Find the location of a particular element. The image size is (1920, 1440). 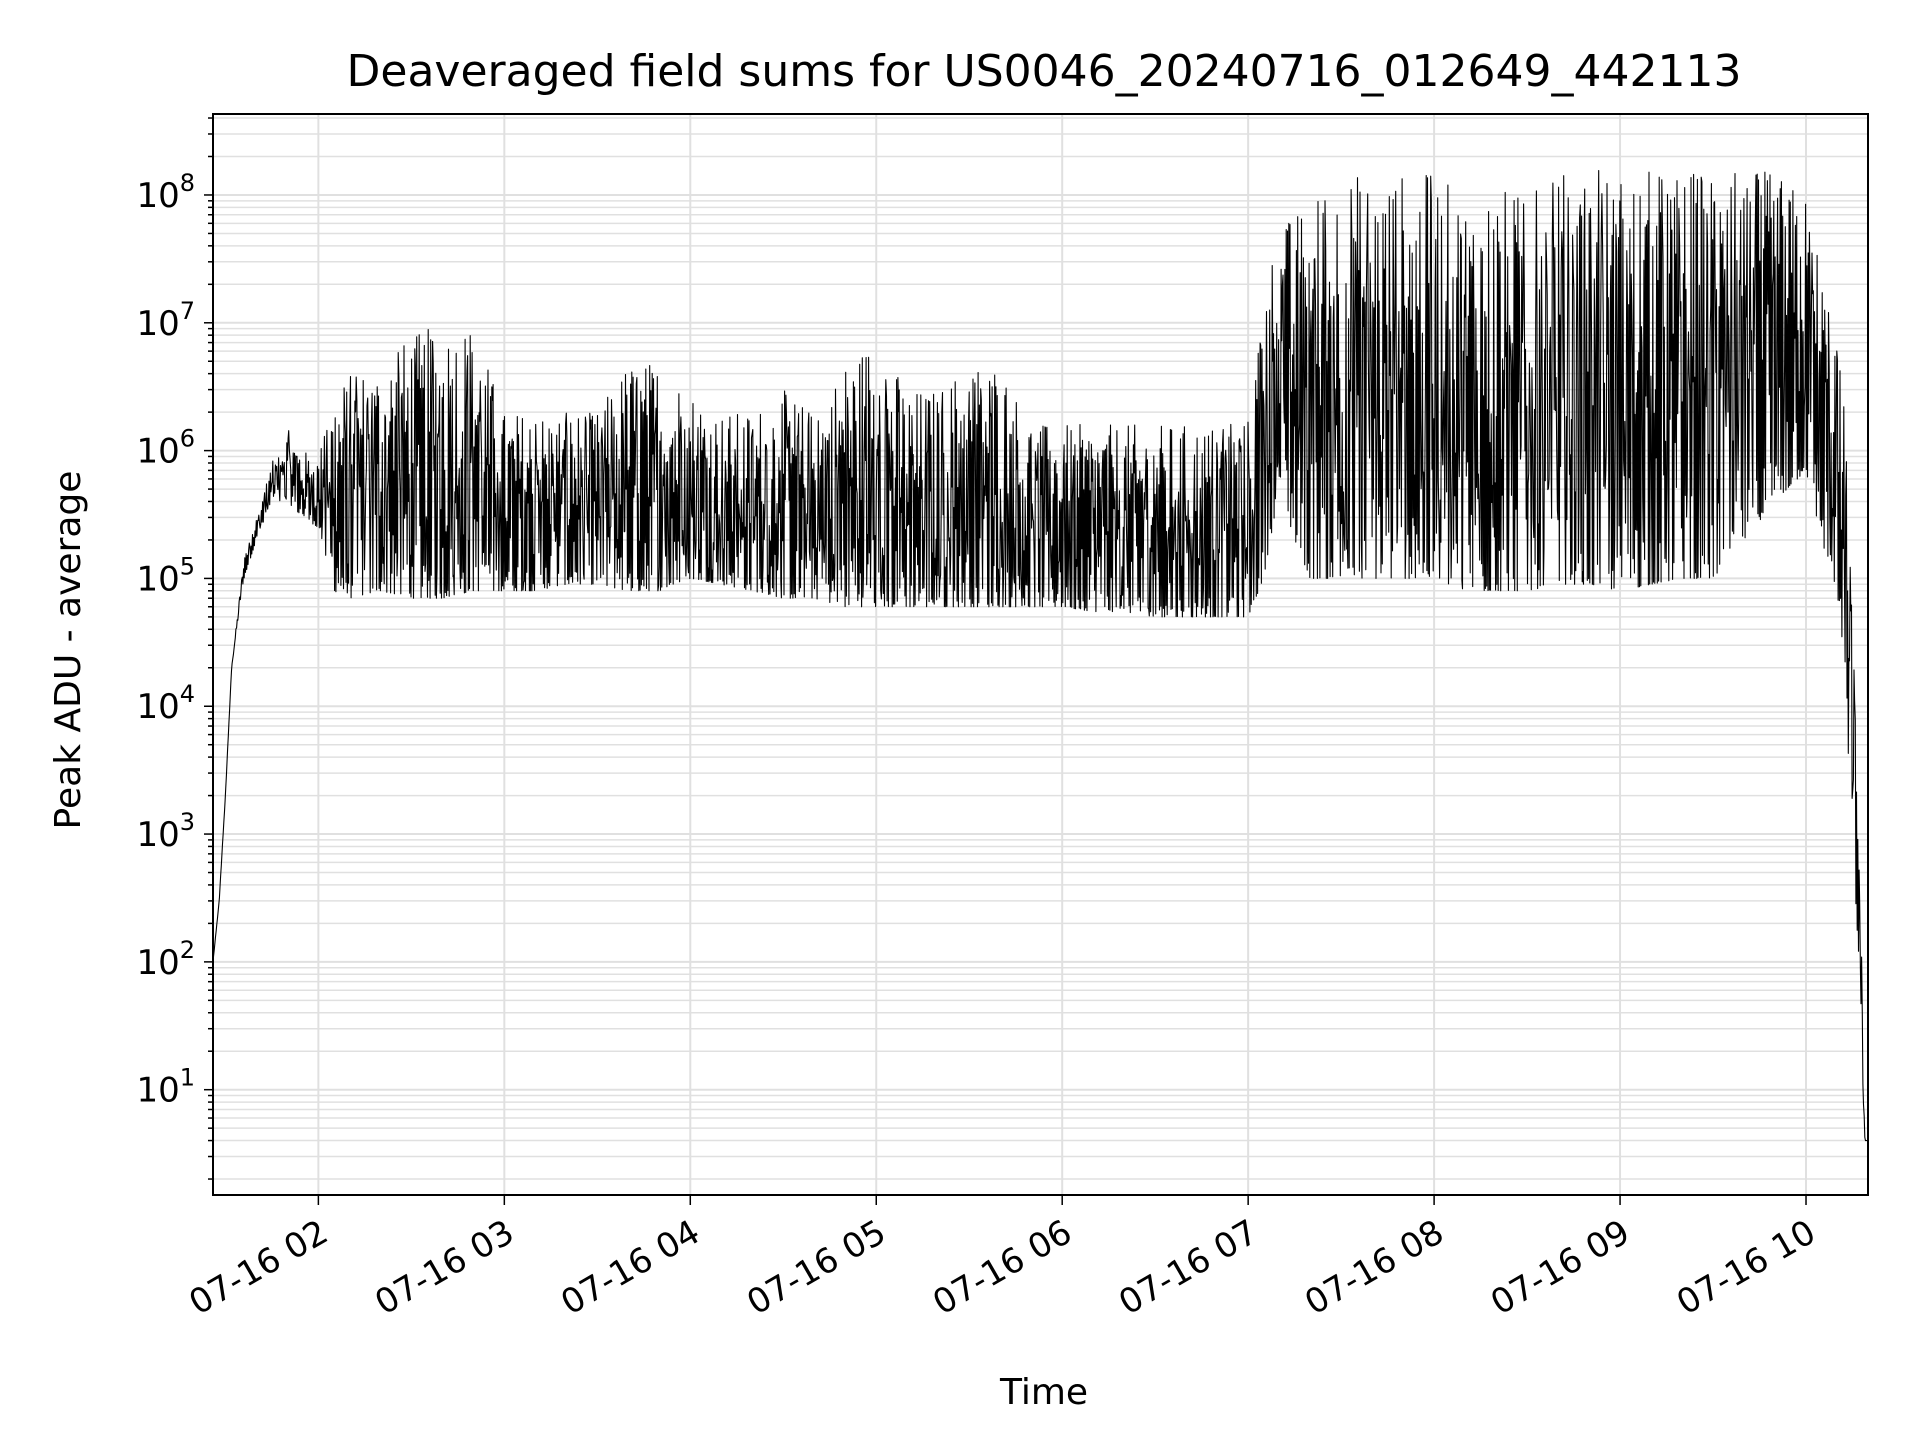

y-tick-label: 10⁷ is located at coordinates (165, 320).